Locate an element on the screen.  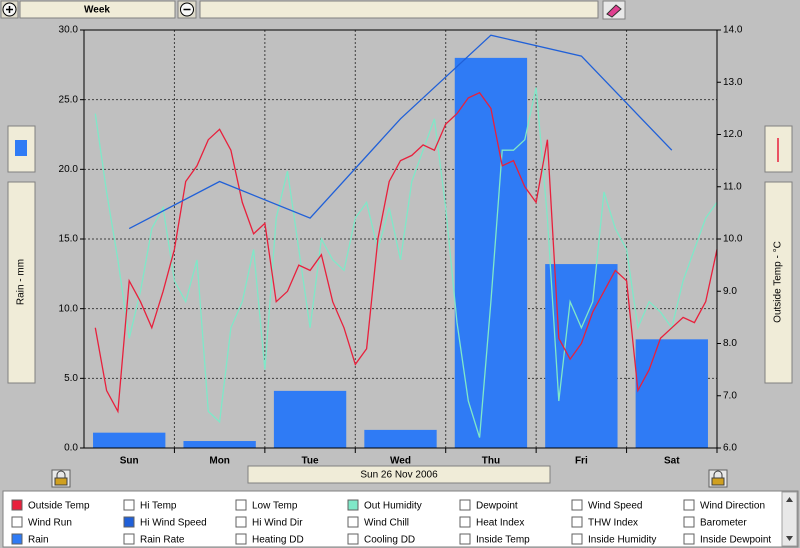
right-lock is located at coordinates (718, 478).